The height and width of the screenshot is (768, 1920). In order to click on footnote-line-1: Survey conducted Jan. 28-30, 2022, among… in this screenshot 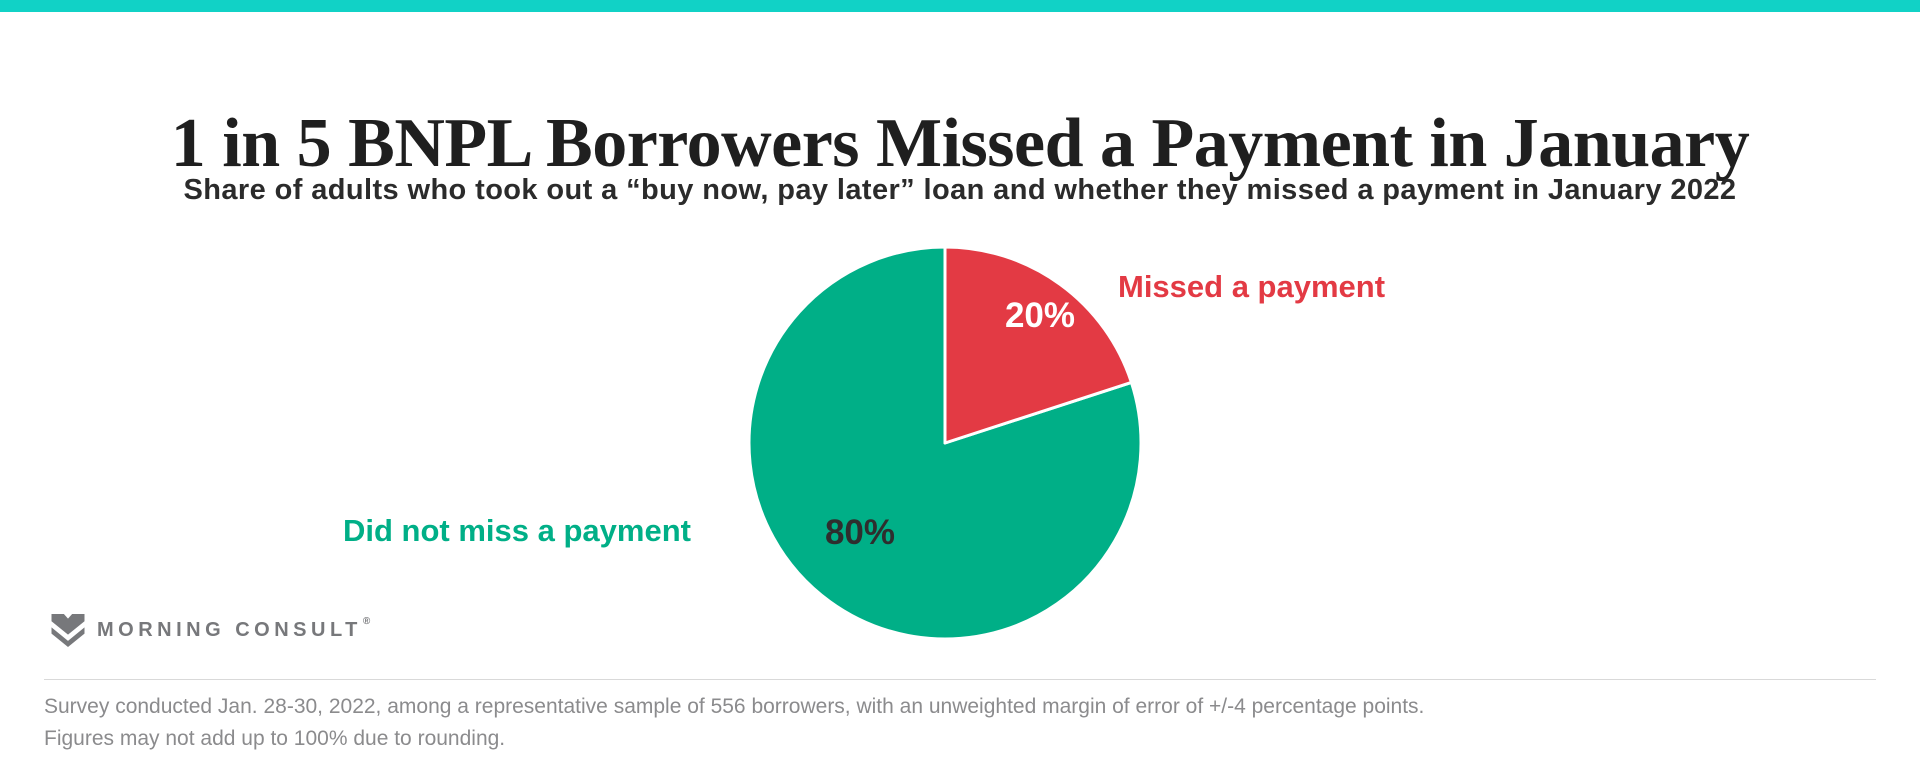, I will do `click(734, 706)`.